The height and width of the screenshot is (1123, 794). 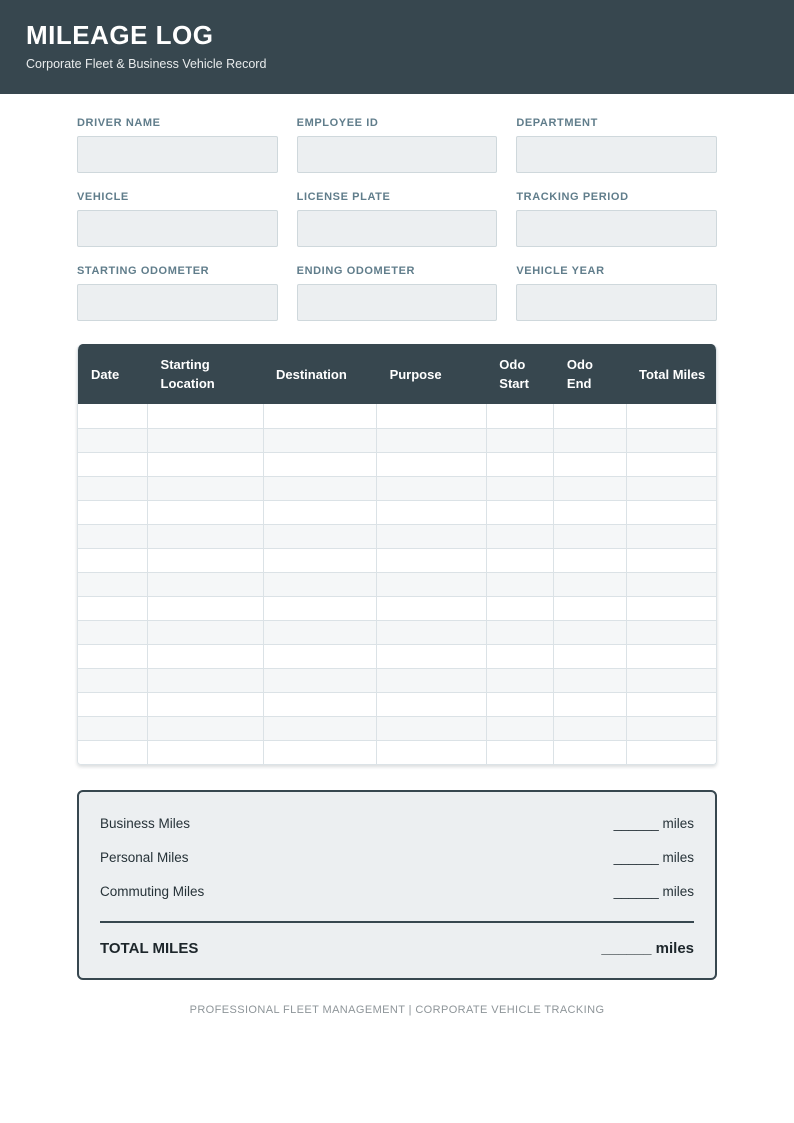 What do you see at coordinates (152, 891) in the screenshot?
I see `summary-label: Commuting Miles` at bounding box center [152, 891].